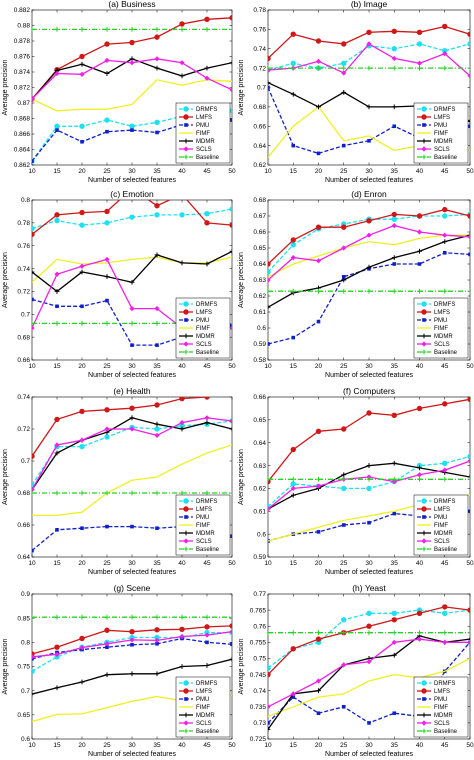 This screenshot has height=760, width=474. Describe the element at coordinates (259, 723) in the screenshot. I see `y-tick-label: 0.73` at that location.